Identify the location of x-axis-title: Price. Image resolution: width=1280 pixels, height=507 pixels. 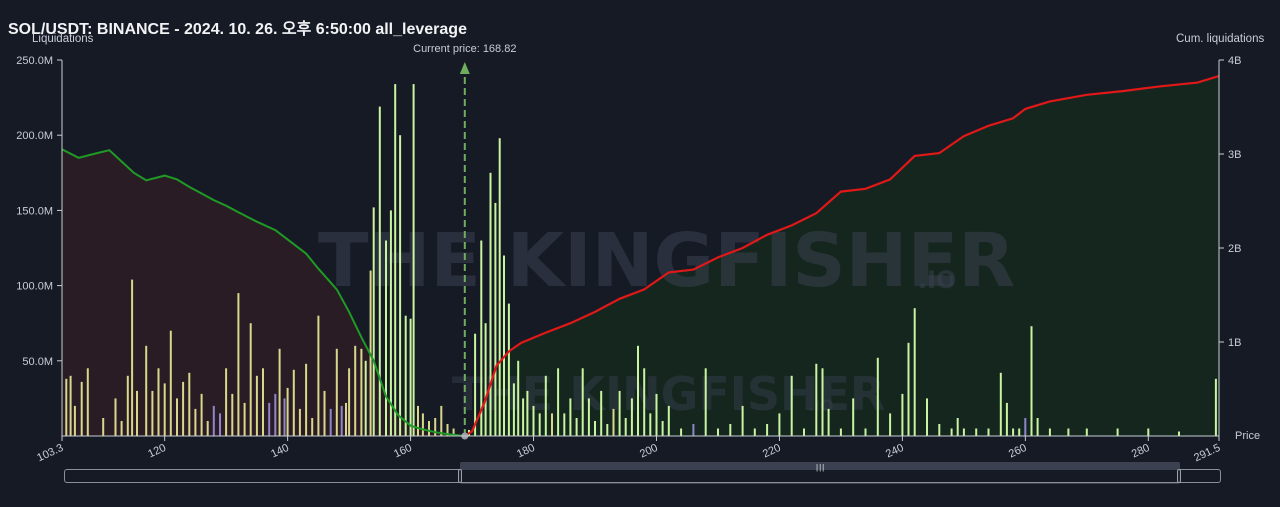
(1247, 436).